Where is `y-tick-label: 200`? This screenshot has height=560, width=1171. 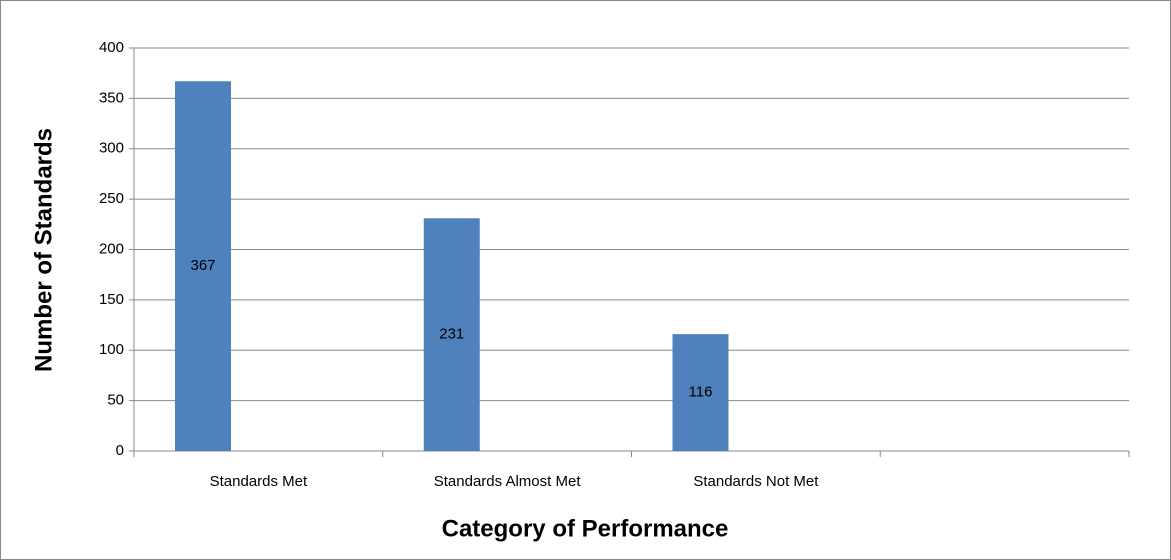
y-tick-label: 200 is located at coordinates (111, 248).